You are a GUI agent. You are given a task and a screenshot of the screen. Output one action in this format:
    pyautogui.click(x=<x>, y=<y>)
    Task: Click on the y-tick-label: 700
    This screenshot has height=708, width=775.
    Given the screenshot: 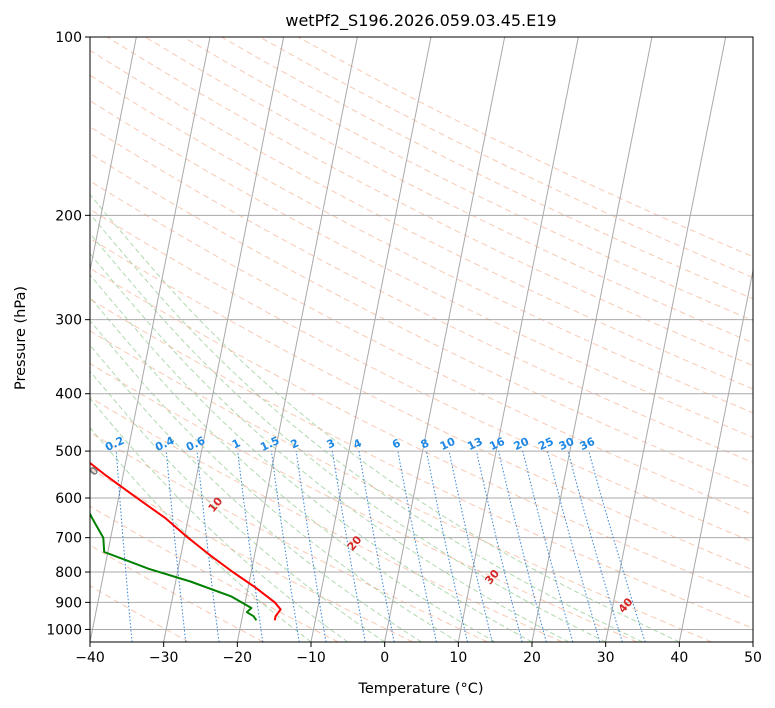 What is the action you would take?
    pyautogui.click(x=68, y=539)
    